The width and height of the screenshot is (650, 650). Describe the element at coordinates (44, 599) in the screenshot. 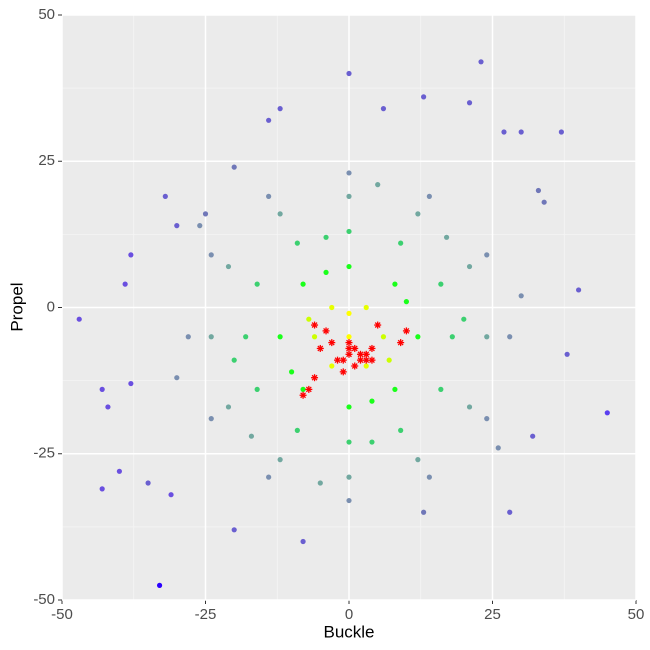

I see `y-tick-label: -50` at that location.